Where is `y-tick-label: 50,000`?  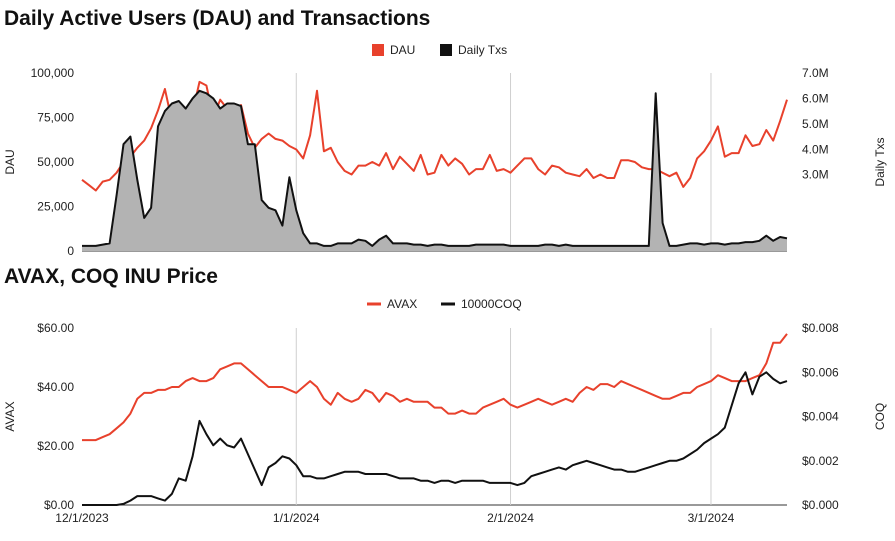 y-tick-label: 50,000 is located at coordinates (55, 162).